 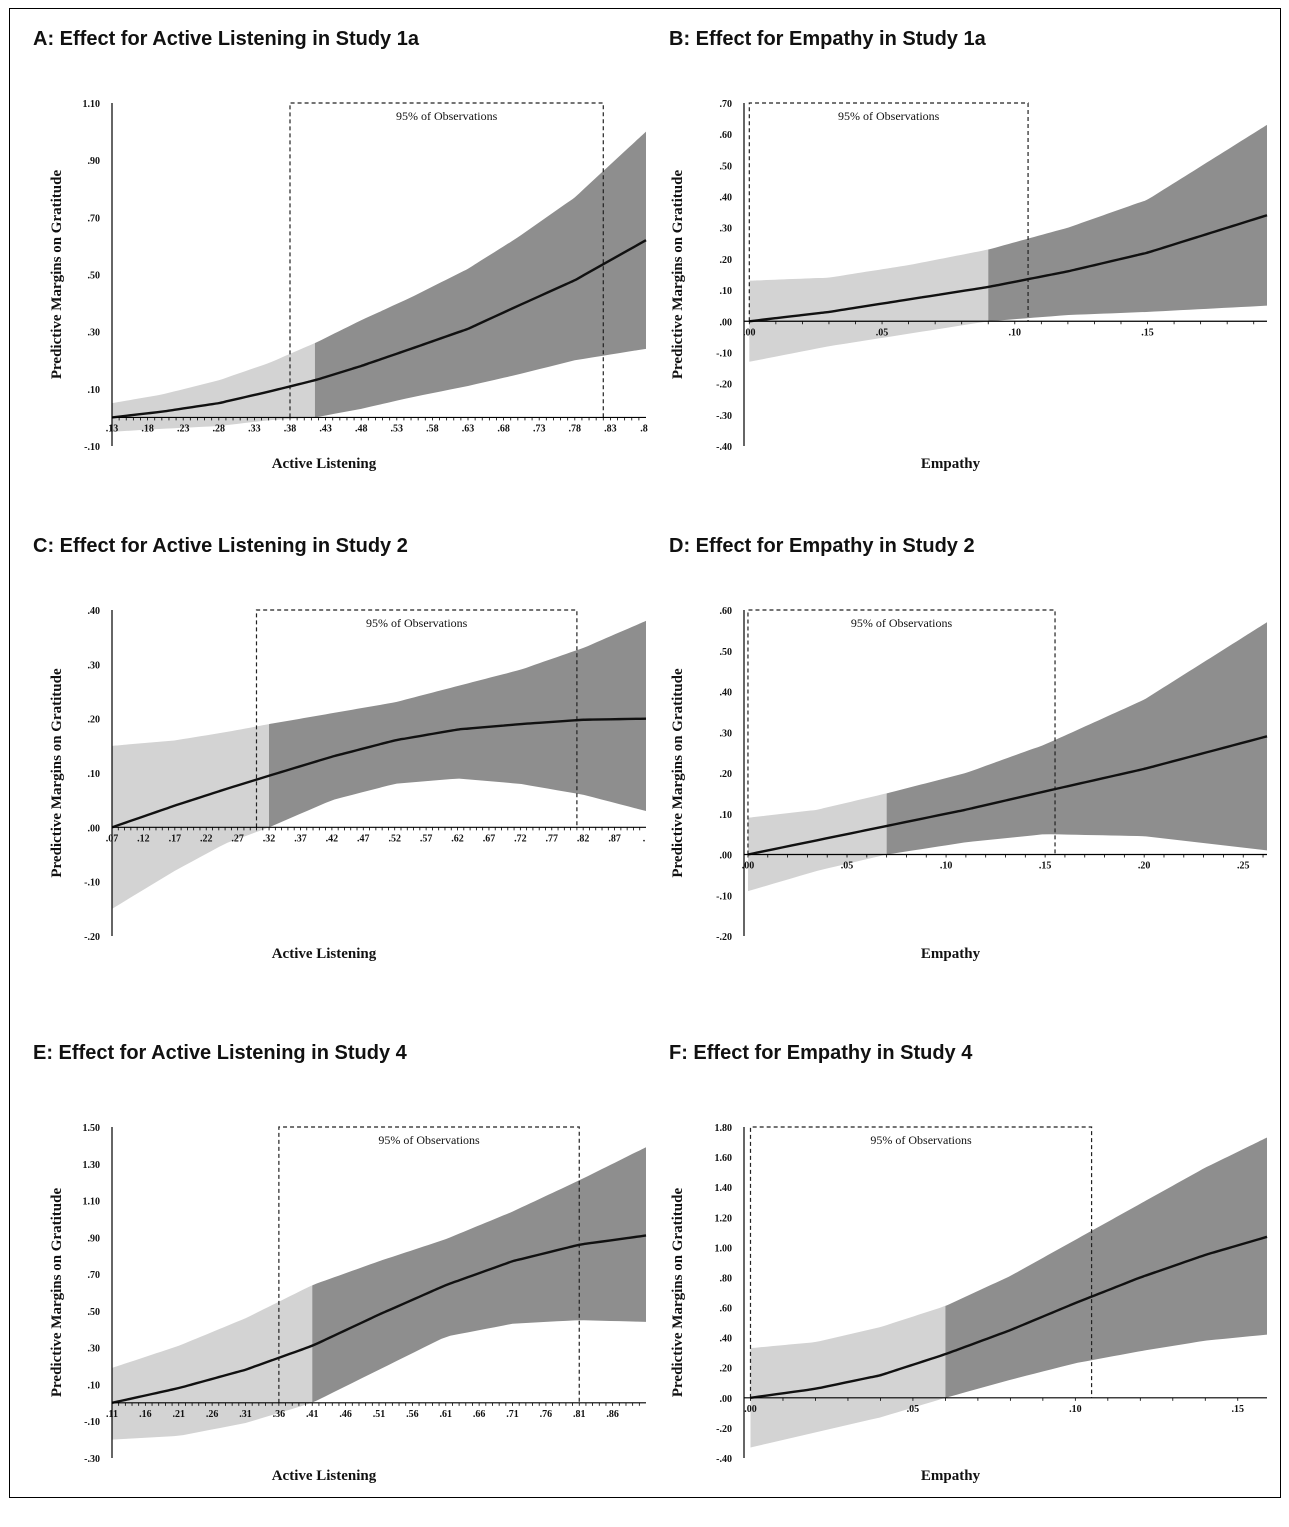 What do you see at coordinates (325, 428) in the screenshot?
I see `x-tick-label: .43` at bounding box center [325, 428].